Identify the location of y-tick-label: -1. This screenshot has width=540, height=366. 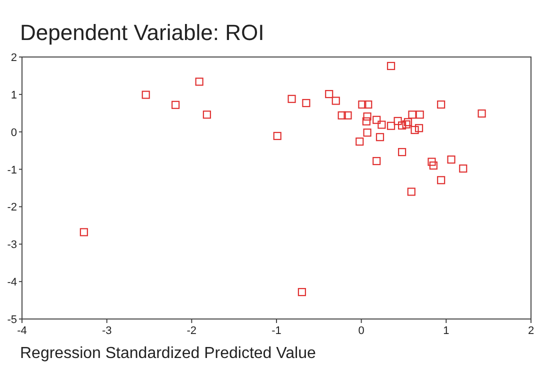
(12, 170).